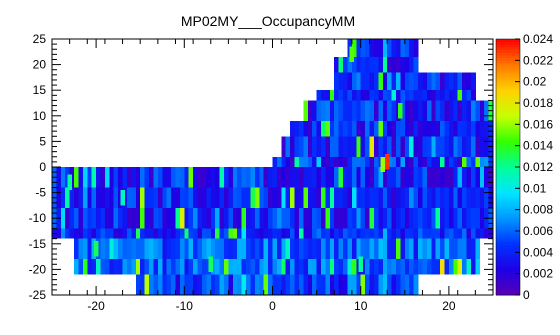 The image size is (560, 335). Describe the element at coordinates (538, 210) in the screenshot. I see `z-tick-label: 0.008` at that location.